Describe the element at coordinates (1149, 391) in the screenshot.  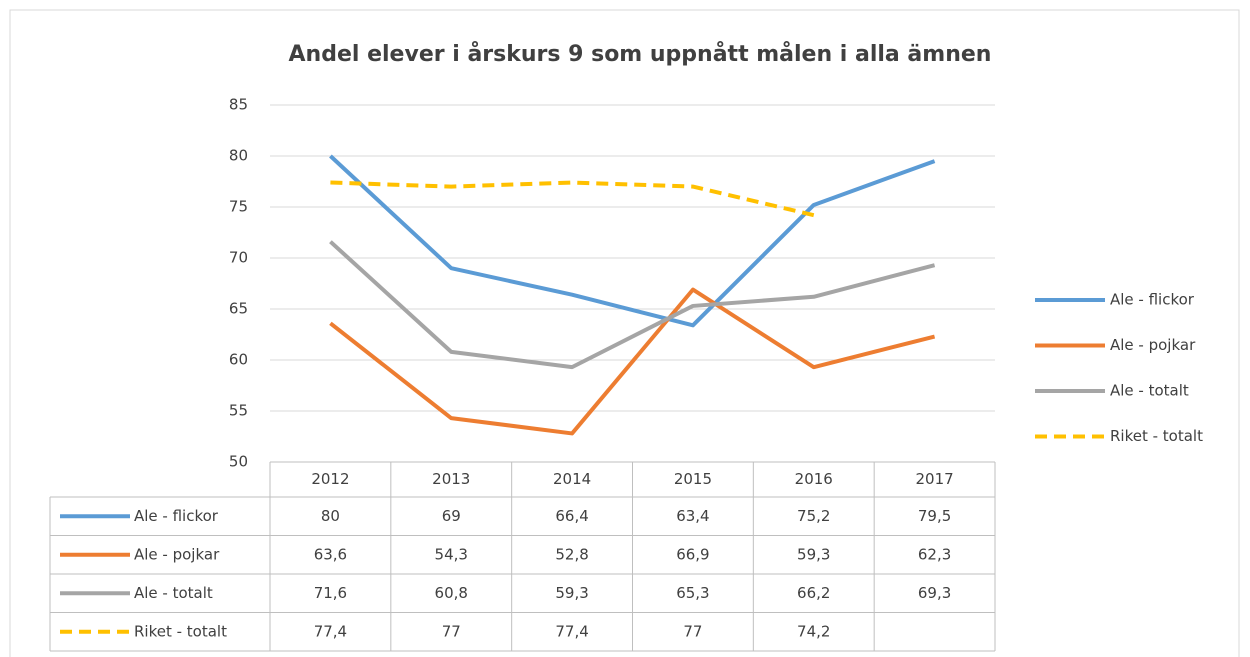
I see `legend-label: Ale - totalt` at that location.